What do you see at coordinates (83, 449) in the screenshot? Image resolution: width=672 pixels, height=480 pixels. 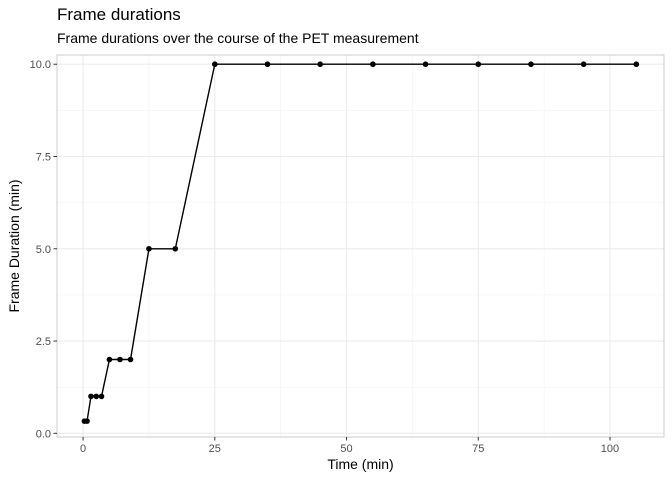 I see `x-tick-label: 0` at bounding box center [83, 449].